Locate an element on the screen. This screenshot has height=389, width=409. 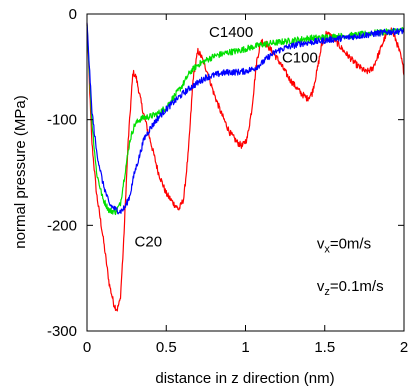
x-tick-label: 0 is located at coordinates (87, 347).